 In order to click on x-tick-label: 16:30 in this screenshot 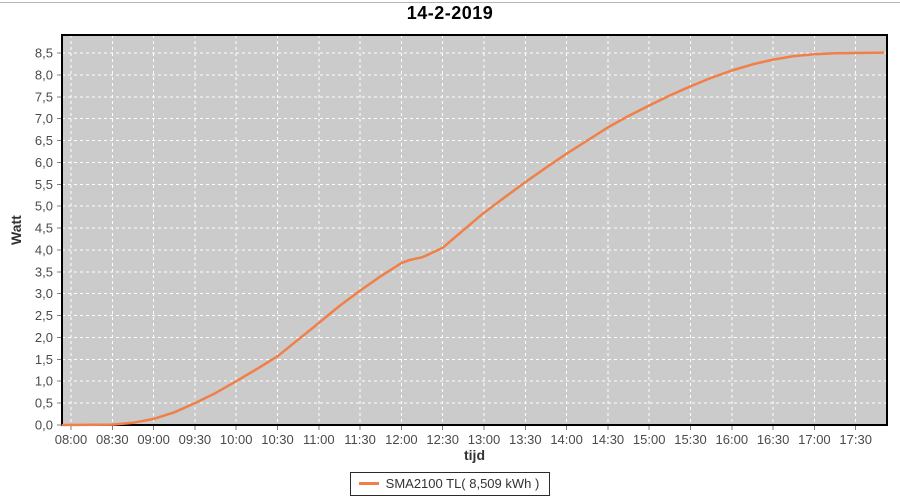, I will do `click(773, 439)`.